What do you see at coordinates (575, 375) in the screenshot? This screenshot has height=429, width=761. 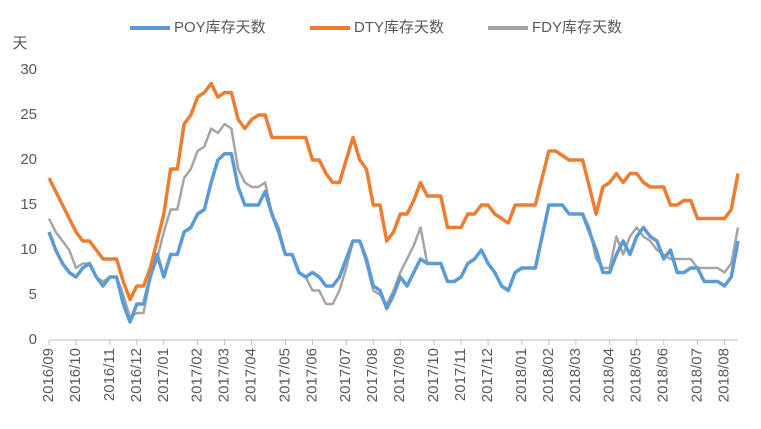 I see `x-tick-label: 2018/03` at bounding box center [575, 375].